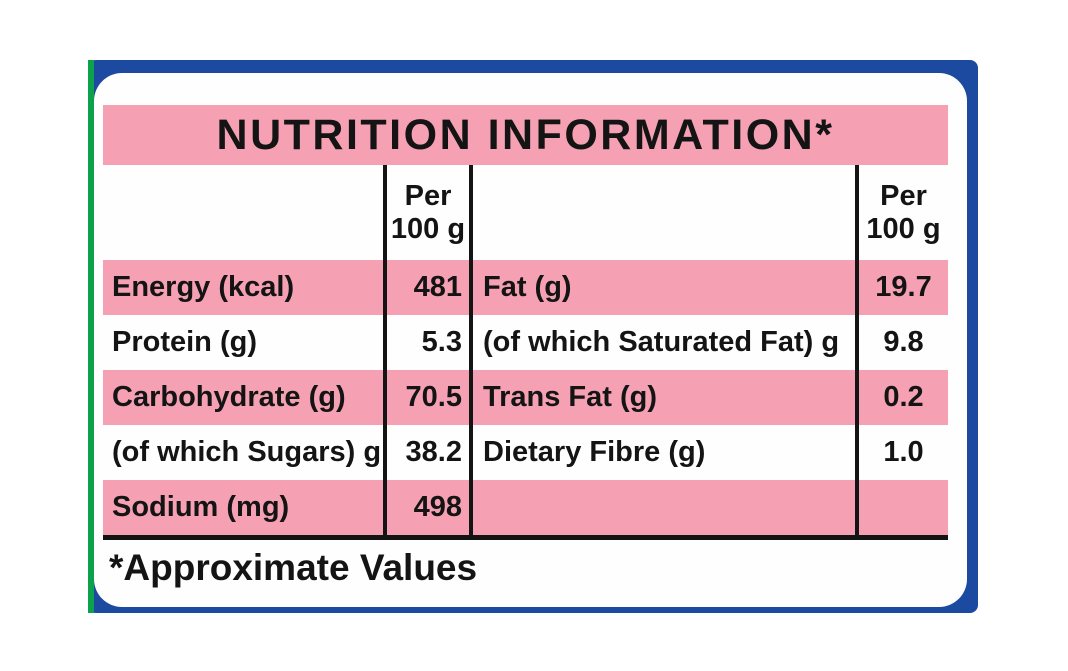 This screenshot has width=1068, height=671. What do you see at coordinates (664, 452) in the screenshot?
I see `nutrient-name: Dietary Fibre (g)` at bounding box center [664, 452].